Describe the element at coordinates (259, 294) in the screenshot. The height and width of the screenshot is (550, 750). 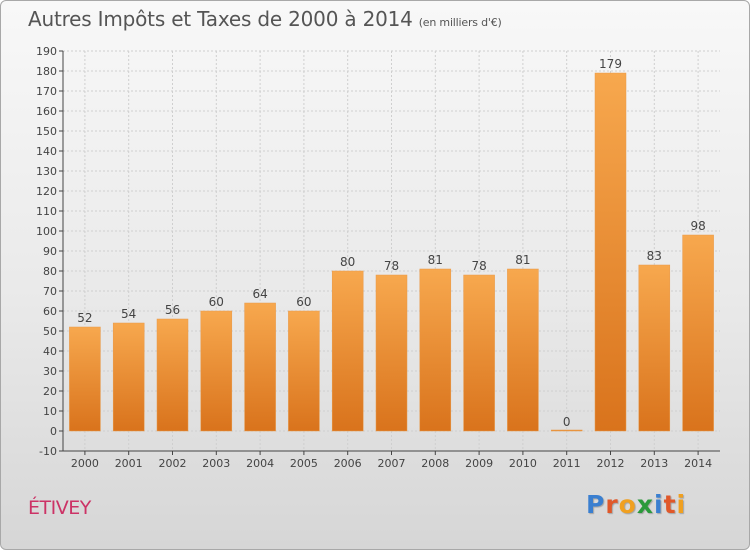
I see `data-label: 64` at that location.